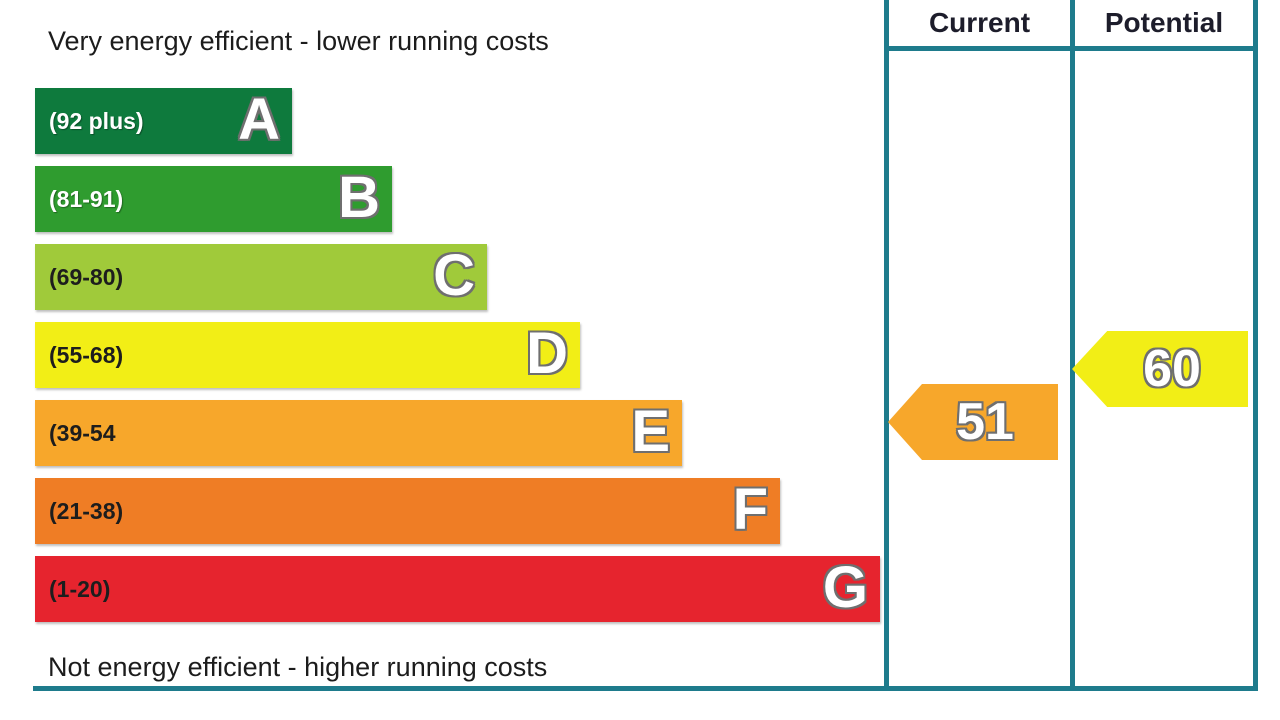 The height and width of the screenshot is (720, 1280). What do you see at coordinates (1164, 22) in the screenshot?
I see `potential-column-header: Potential` at bounding box center [1164, 22].